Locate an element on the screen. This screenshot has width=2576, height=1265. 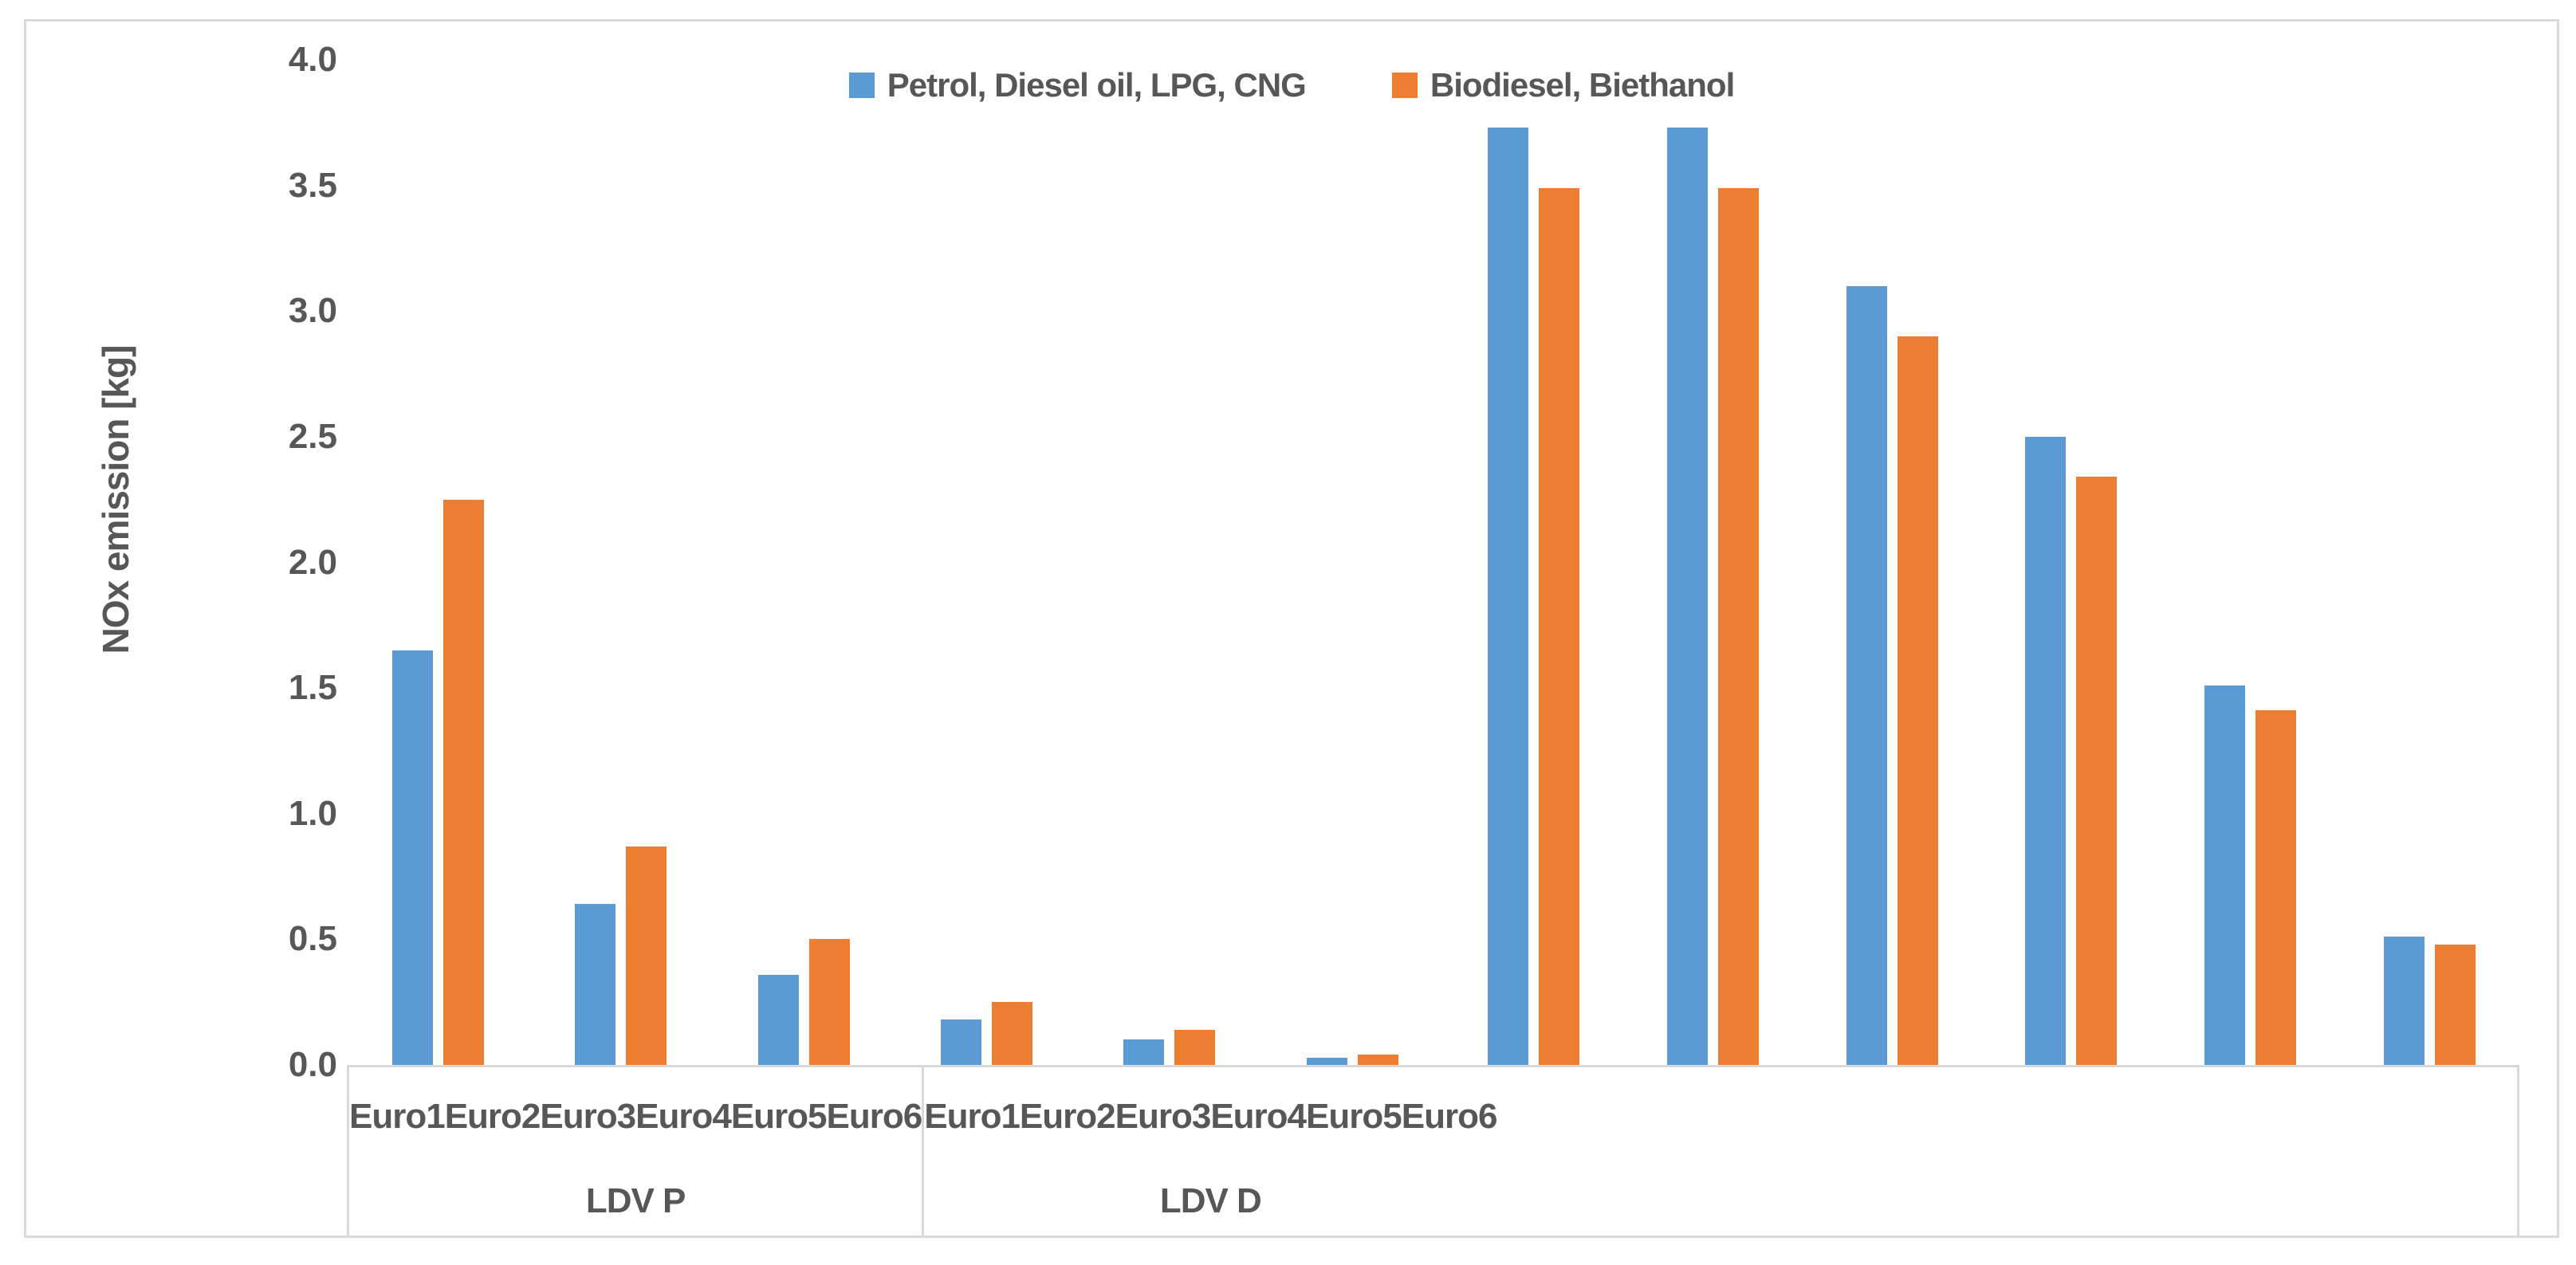
bar-ldv-p-euro6-s1 is located at coordinates (1378, 1060).